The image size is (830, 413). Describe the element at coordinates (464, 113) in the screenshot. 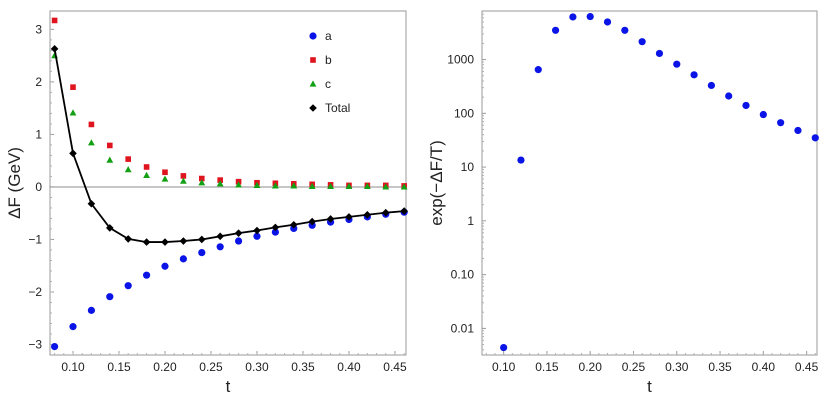

I see `y-tick-label: 100` at that location.